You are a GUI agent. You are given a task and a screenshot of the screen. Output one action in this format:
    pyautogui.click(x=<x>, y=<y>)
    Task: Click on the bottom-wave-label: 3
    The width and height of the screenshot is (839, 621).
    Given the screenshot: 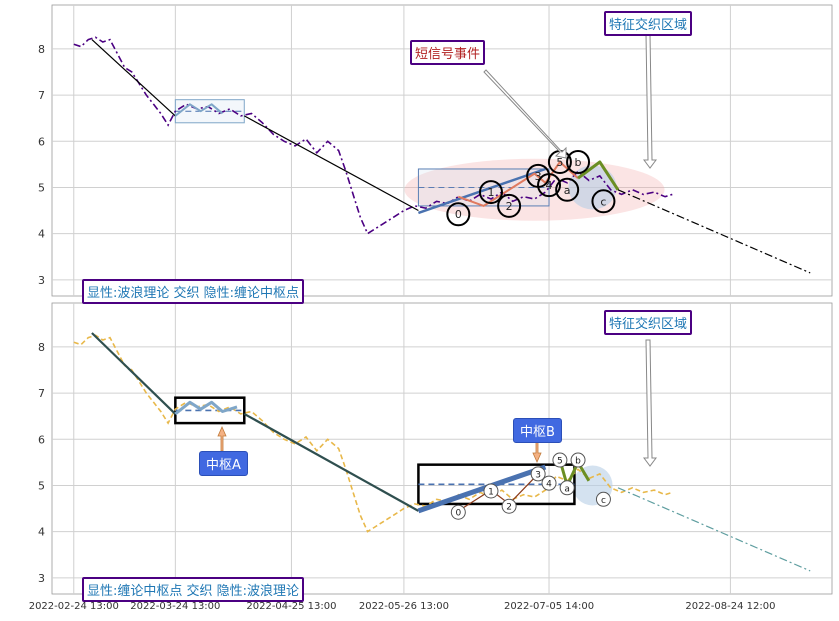 What is the action you would take?
    pyautogui.click(x=538, y=475)
    